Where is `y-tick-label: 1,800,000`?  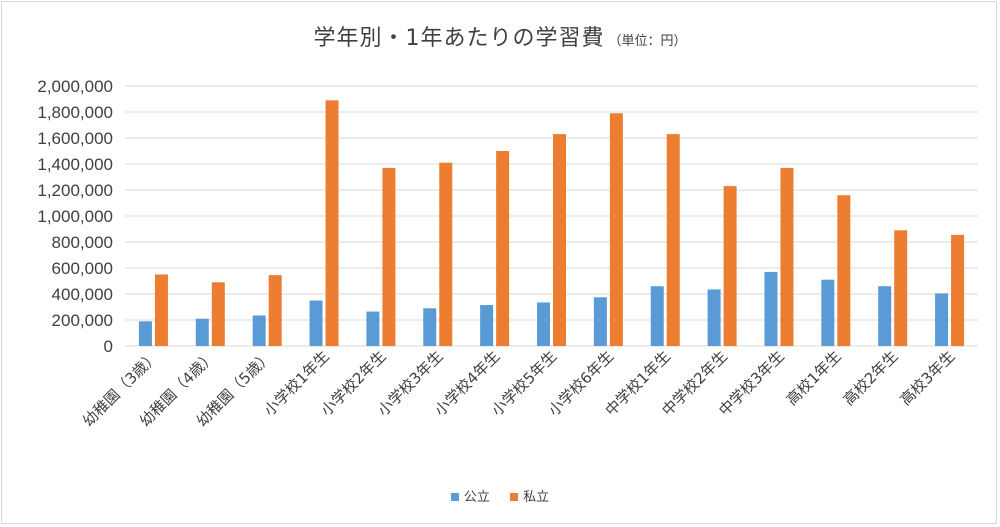
y-tick-label: 1,800,000 is located at coordinates (75, 112).